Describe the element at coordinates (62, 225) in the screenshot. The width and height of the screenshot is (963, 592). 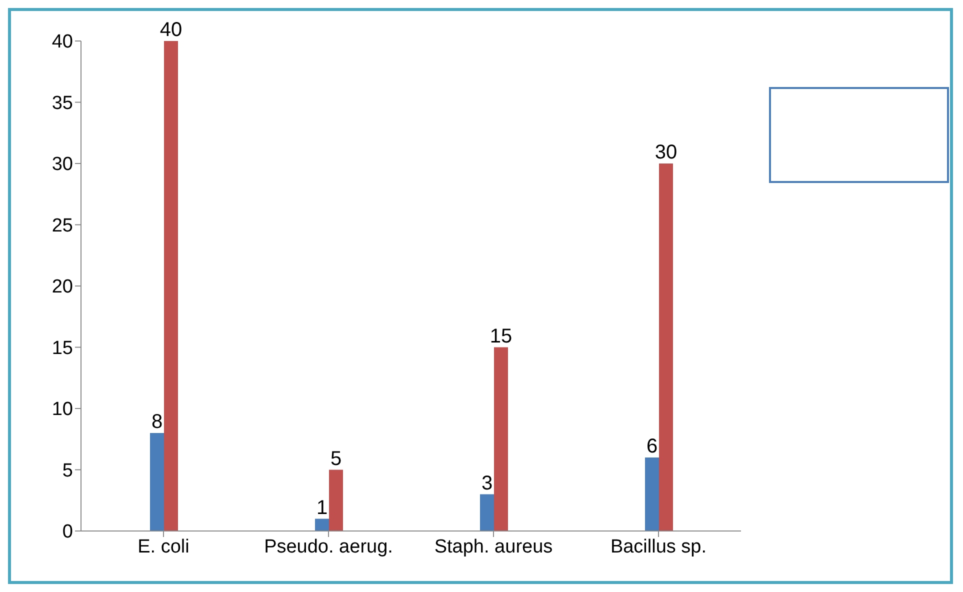
I see `y-tick-label: 25` at that location.